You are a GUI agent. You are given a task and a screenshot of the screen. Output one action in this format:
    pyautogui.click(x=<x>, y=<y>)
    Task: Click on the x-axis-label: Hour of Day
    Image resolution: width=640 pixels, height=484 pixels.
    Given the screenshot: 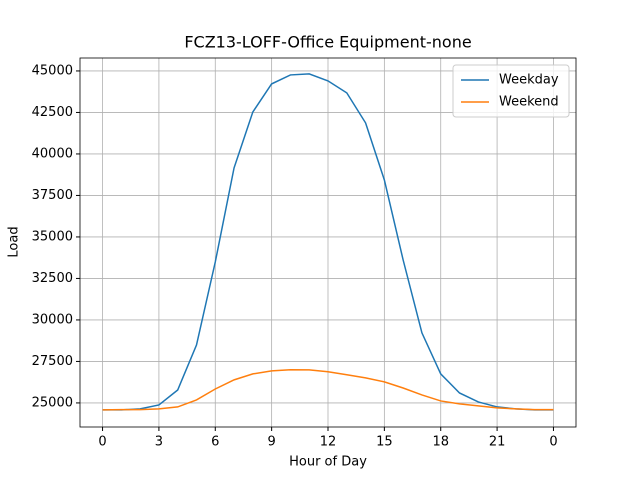 What is the action you would take?
    pyautogui.click(x=328, y=462)
    